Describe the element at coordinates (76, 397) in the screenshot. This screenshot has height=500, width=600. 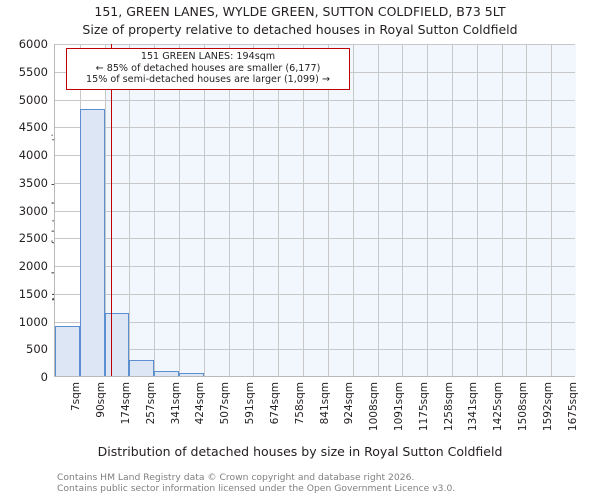
I see `x-tick-label: 7sqm` at that location.